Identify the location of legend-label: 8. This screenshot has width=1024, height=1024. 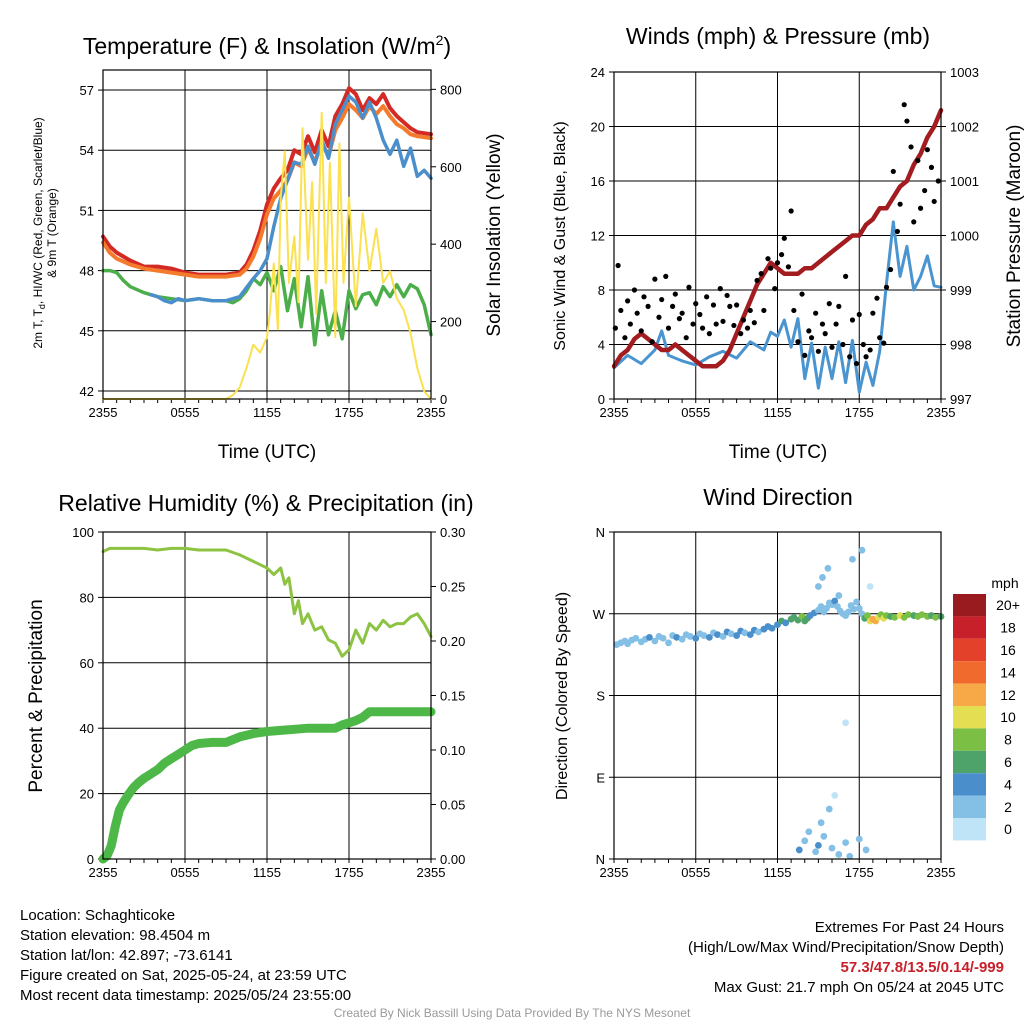
(1008, 740).